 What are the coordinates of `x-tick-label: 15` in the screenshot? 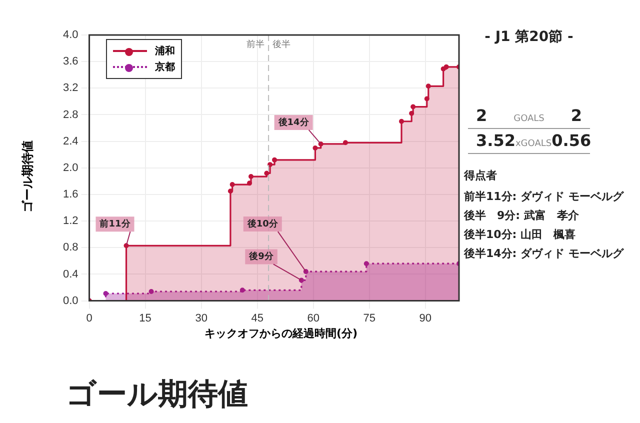 It's located at (145, 318).